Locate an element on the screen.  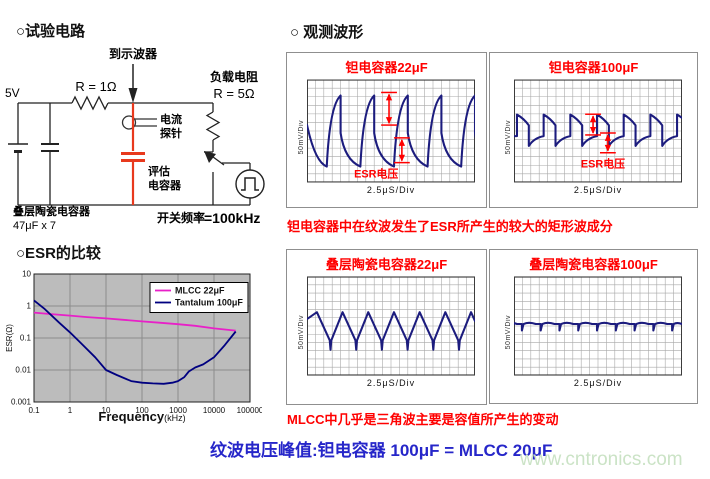
current-probe-label-1: 电流 is located at coordinates (171, 119).